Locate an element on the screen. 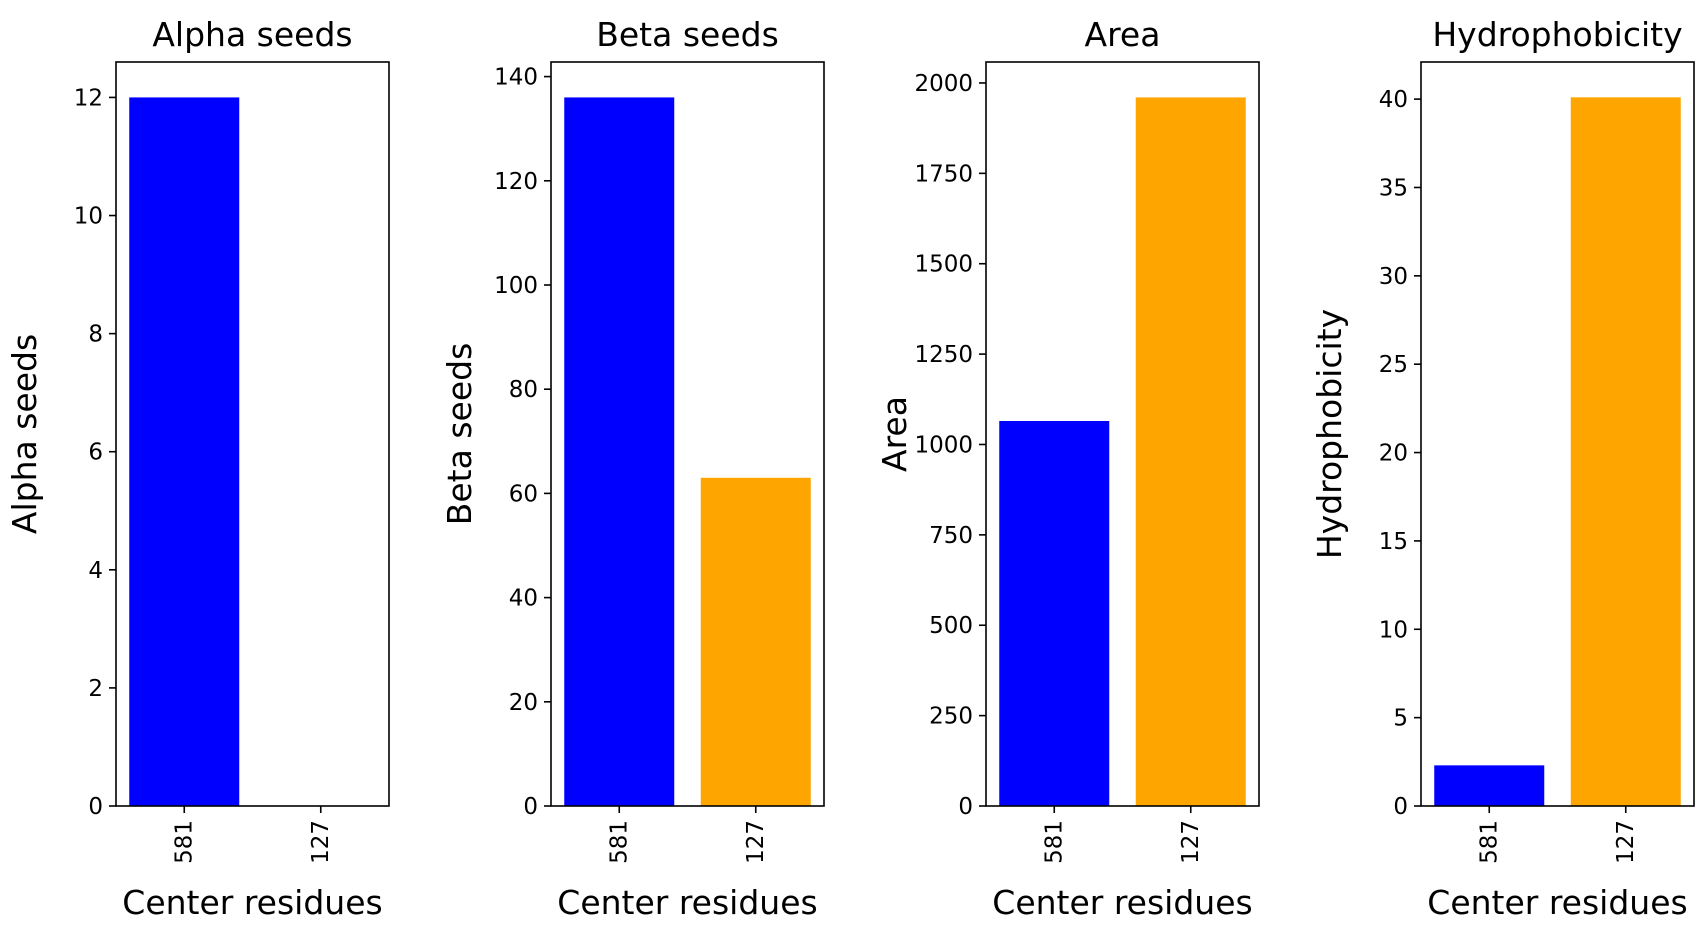  y-tick-label: 8 is located at coordinates (95, 335).